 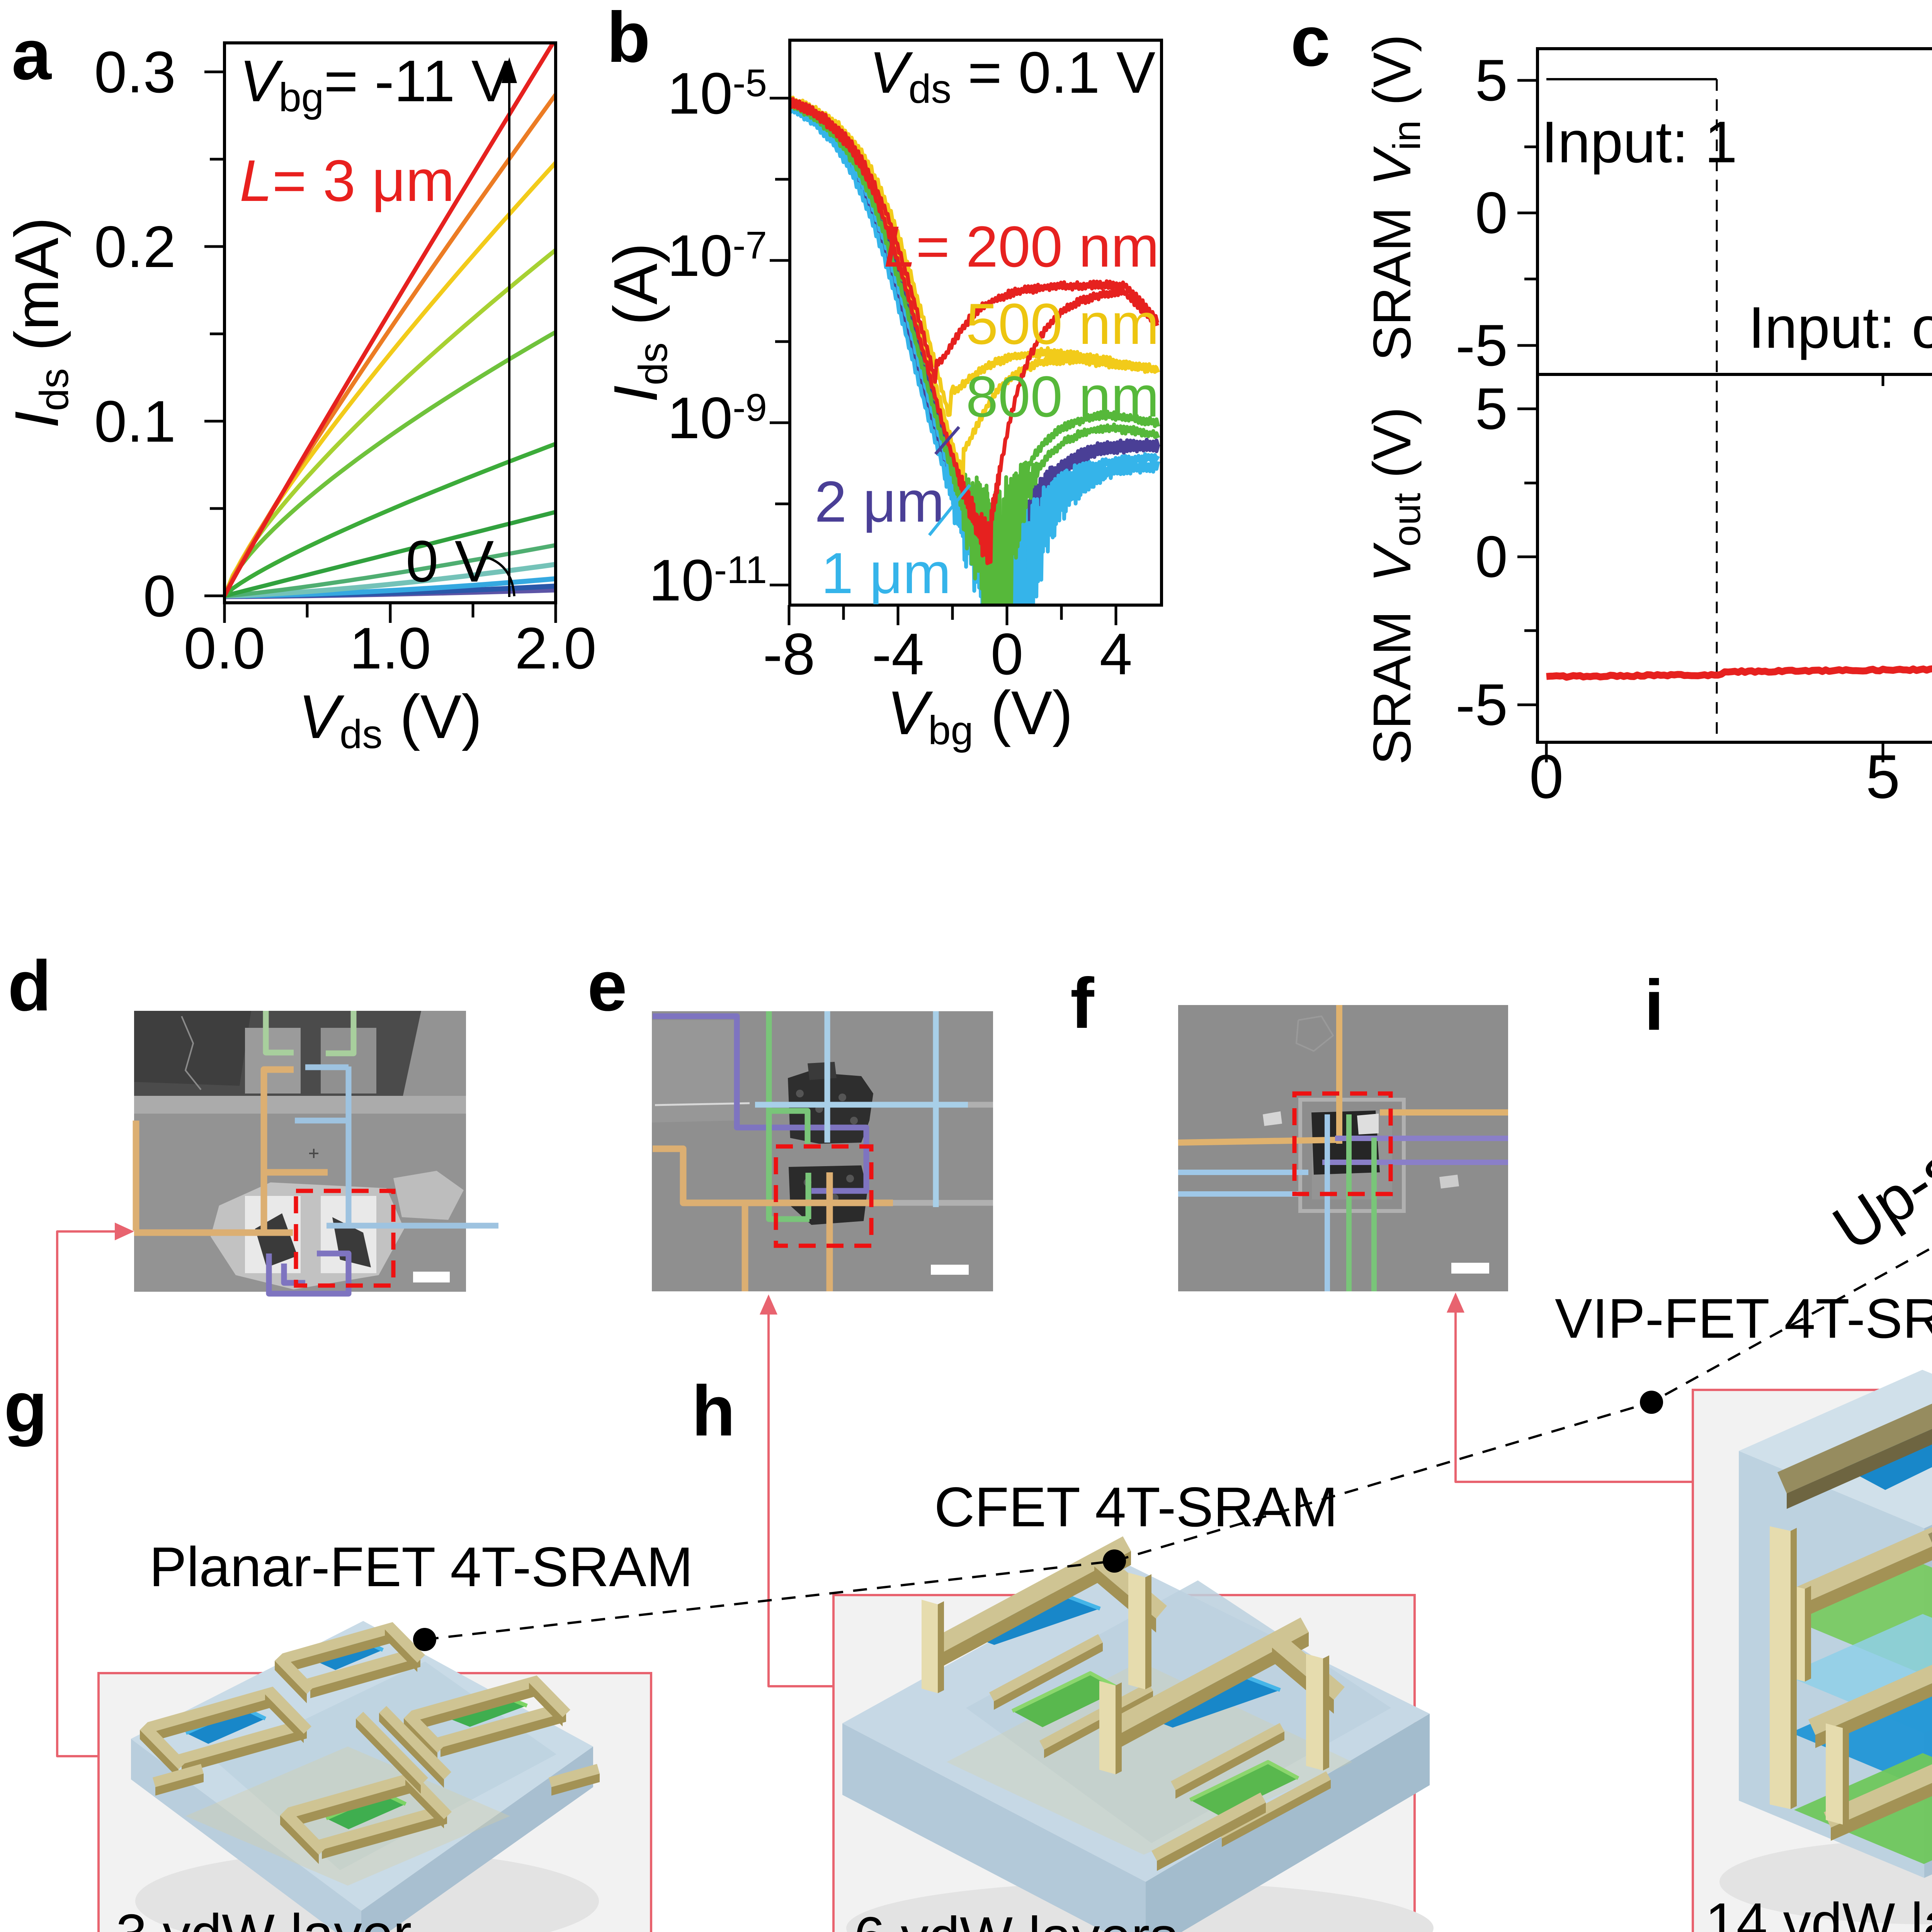 I want to click on svg-text: g, so click(x=26, y=1407).